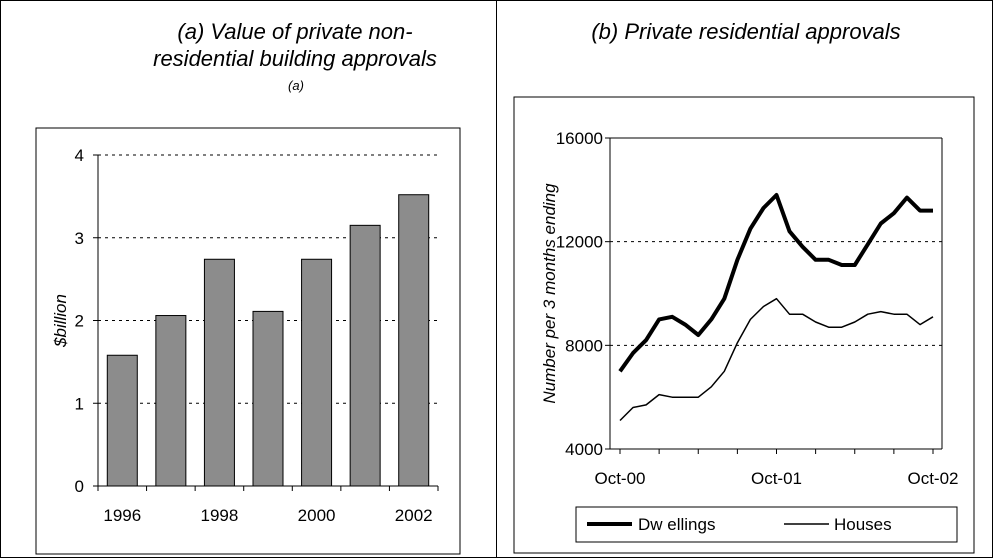 The width and height of the screenshot is (993, 558). Describe the element at coordinates (296, 85) in the screenshot. I see `panel-a-title-superscript: (a)` at that location.